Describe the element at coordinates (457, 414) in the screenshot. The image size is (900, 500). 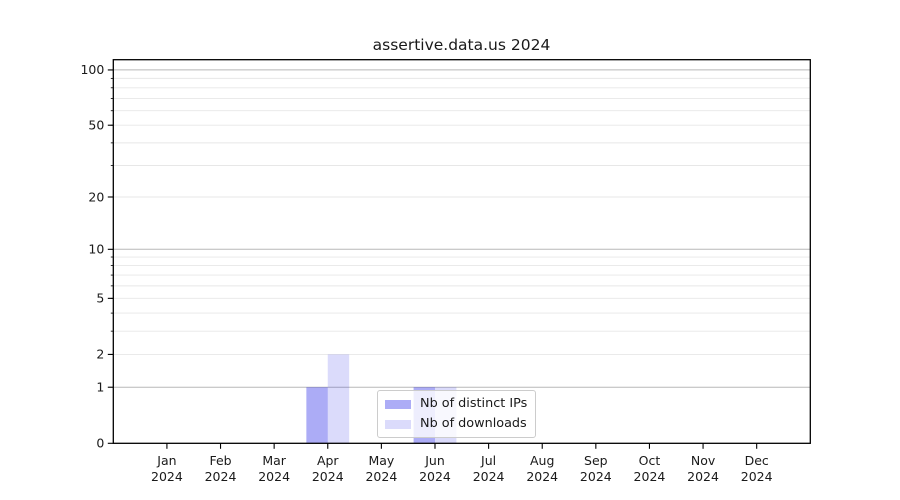
I see `chart-legend: Nb of distinct IPs Nb of downloads` at that location.